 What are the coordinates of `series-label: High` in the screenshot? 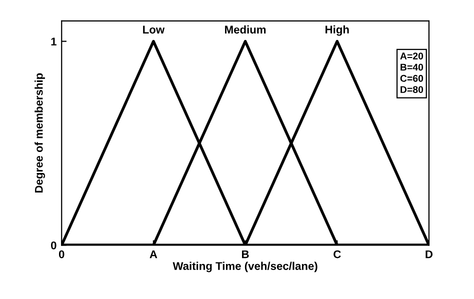 It's located at (337, 30).